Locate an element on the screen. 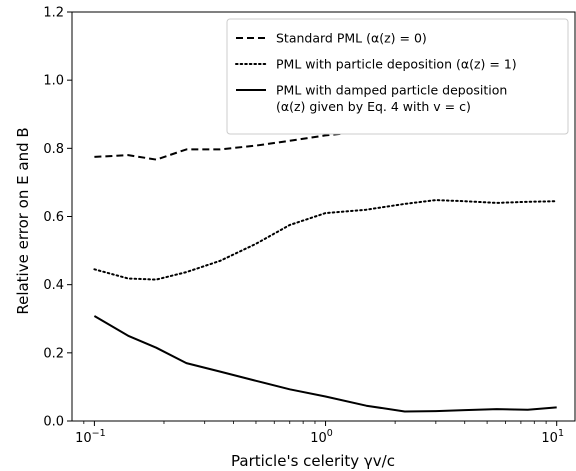 The height and width of the screenshot is (471, 576). y-tick-label: 0.6 is located at coordinates (53, 217).